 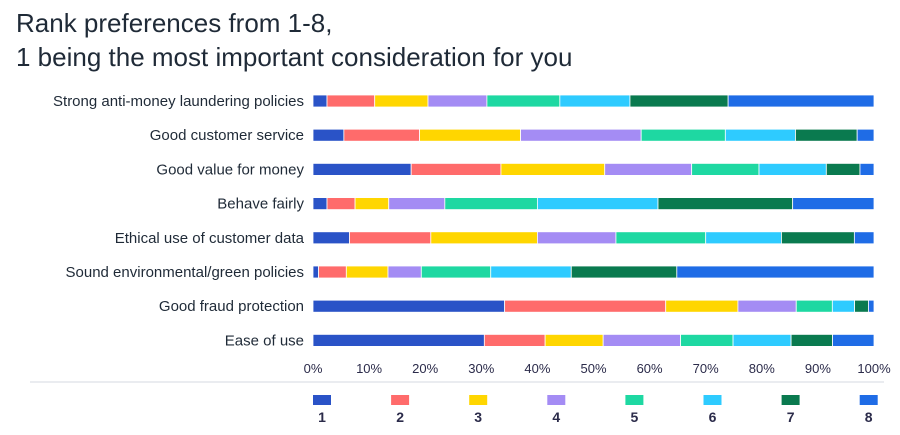 I want to click on legend-label-rank-6: 6, so click(x=713, y=417).